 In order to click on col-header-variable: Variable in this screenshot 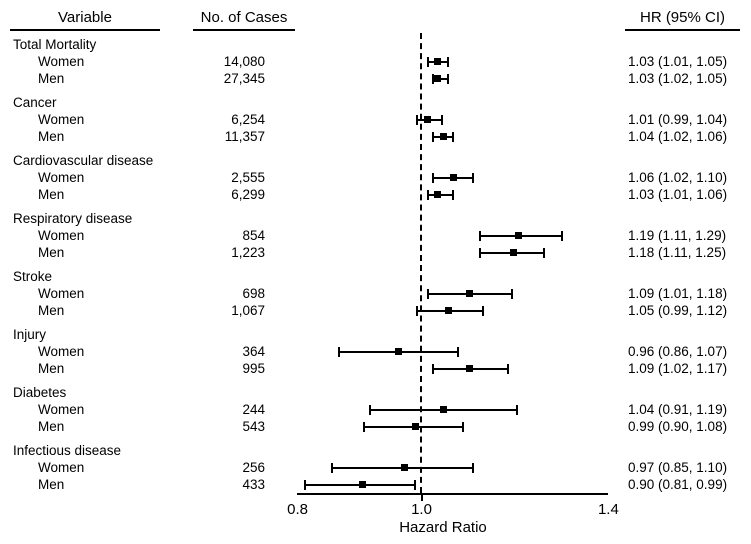, I will do `click(85, 20)`.